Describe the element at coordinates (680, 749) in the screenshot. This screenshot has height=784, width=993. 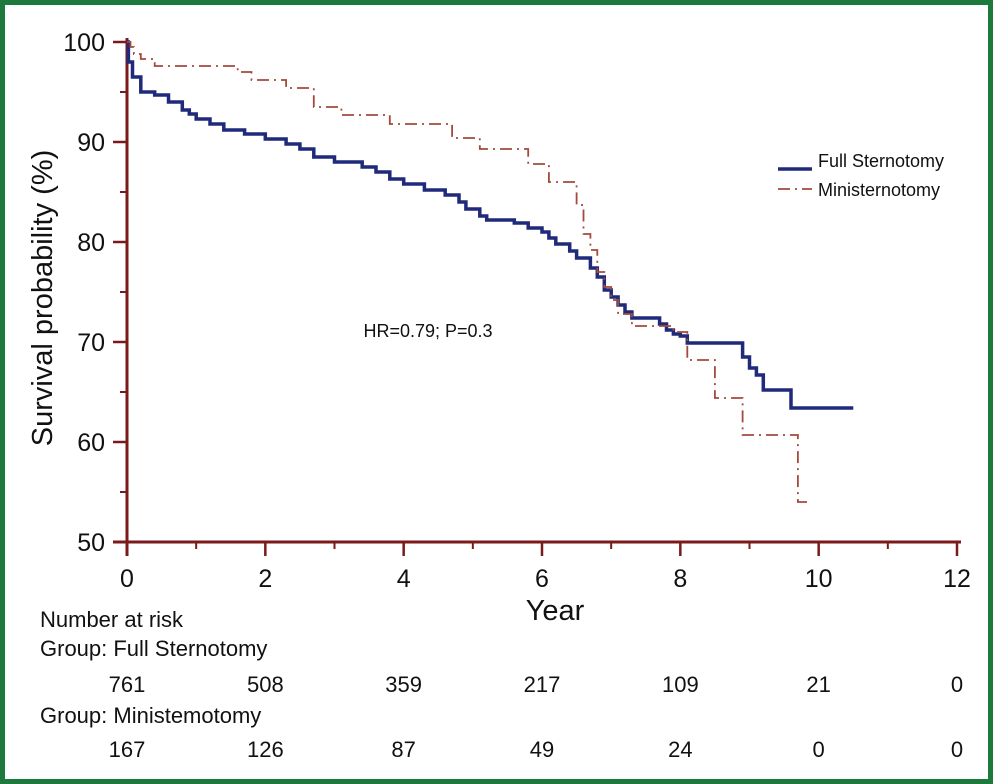
I see `risk-count-cell: 24` at that location.